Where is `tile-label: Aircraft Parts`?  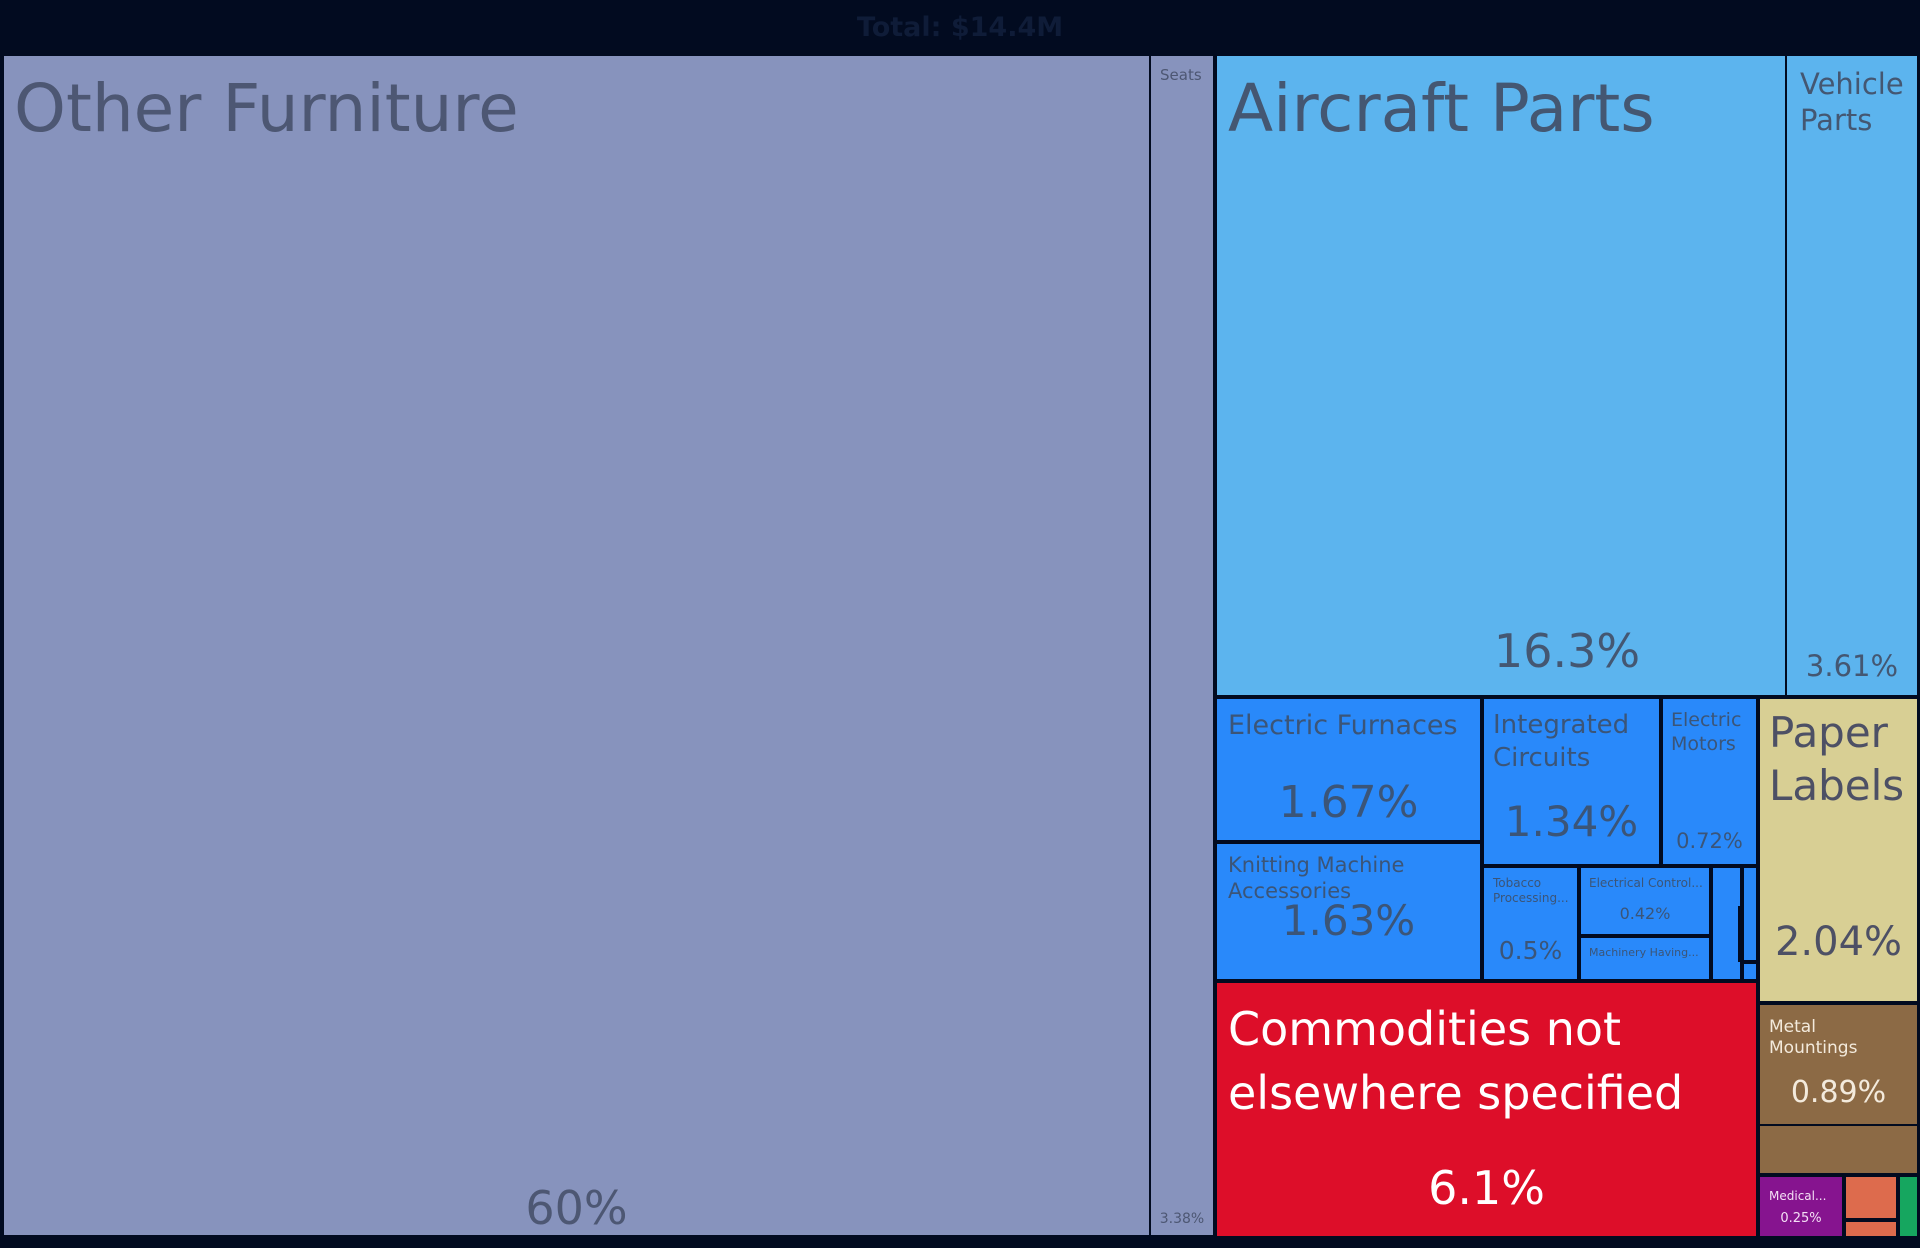 tile-label: Aircraft Parts is located at coordinates (1441, 108).